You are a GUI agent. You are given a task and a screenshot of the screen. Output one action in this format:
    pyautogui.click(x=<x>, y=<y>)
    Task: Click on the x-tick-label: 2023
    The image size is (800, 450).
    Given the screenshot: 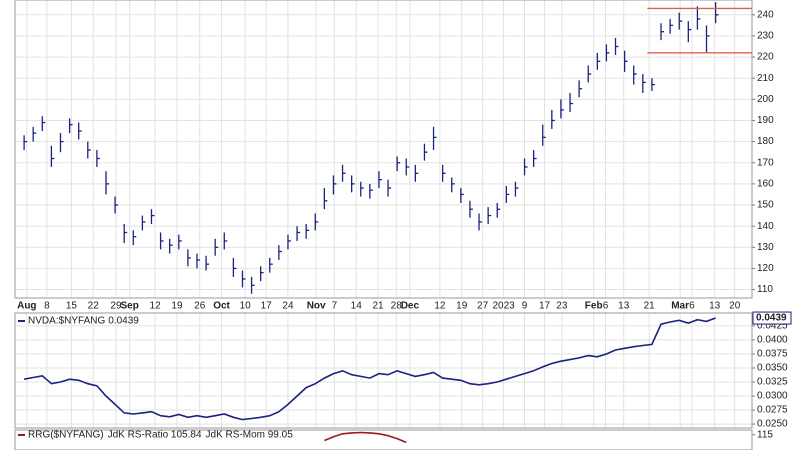 What is the action you would take?
    pyautogui.click(x=503, y=306)
    